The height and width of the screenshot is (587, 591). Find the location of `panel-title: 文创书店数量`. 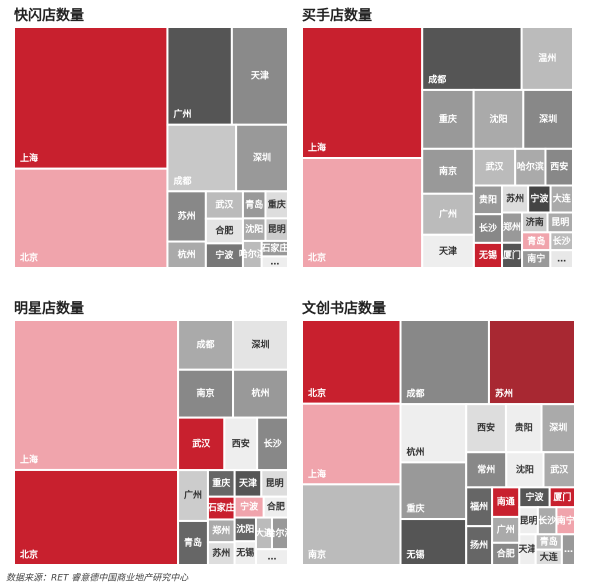

panel-title: 文创书店数量 is located at coordinates (344, 308).